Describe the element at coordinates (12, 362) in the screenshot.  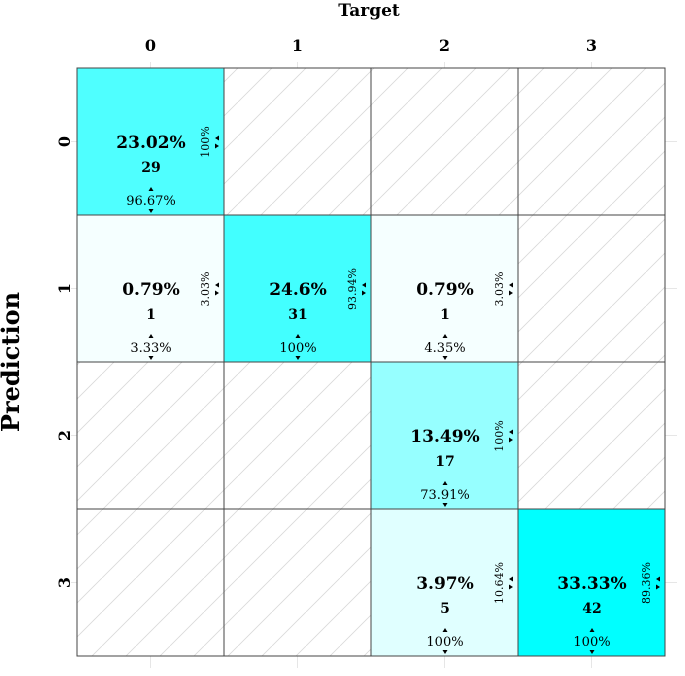
I see `y-axis-title: Prediction` at that location.